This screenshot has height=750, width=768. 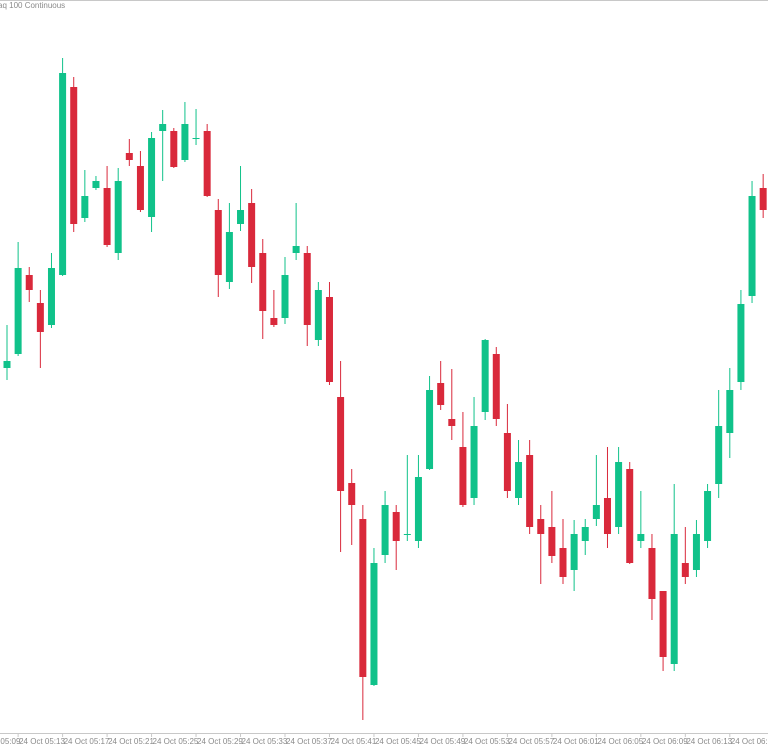 What do you see at coordinates (665, 741) in the screenshot?
I see `x-tick-label: 24 Oct 06:09` at bounding box center [665, 741].